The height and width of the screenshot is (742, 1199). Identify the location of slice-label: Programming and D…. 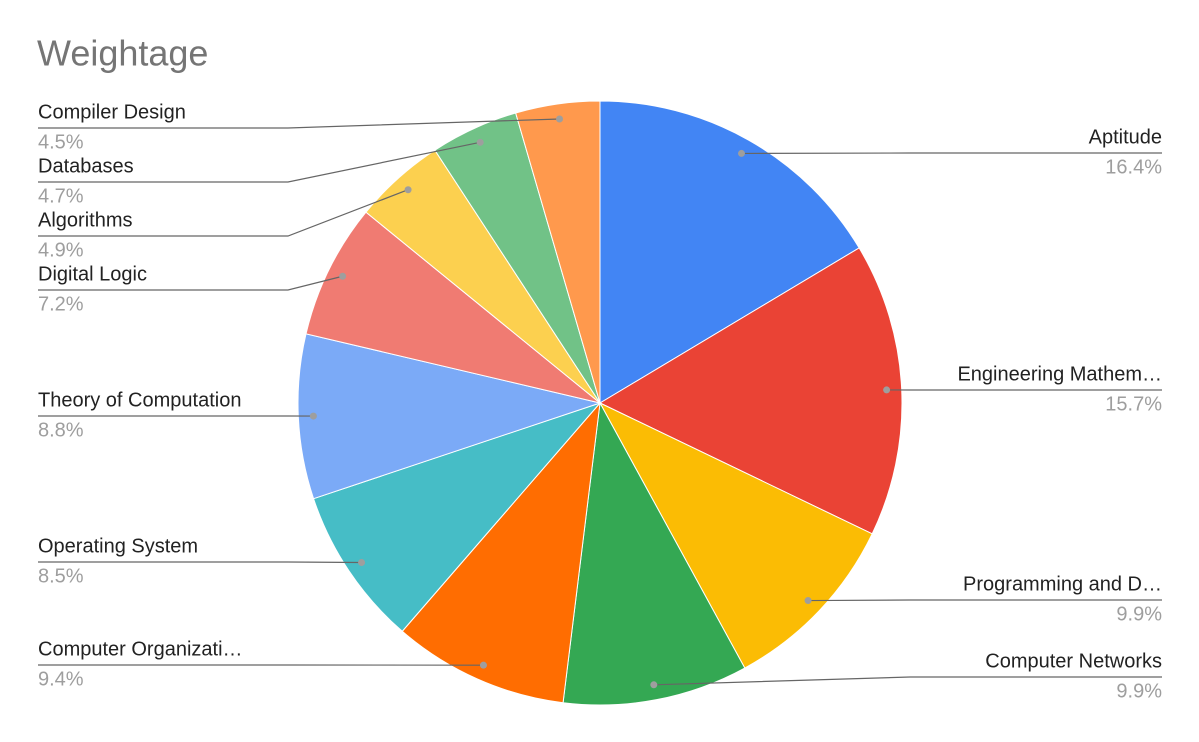
(1062, 584).